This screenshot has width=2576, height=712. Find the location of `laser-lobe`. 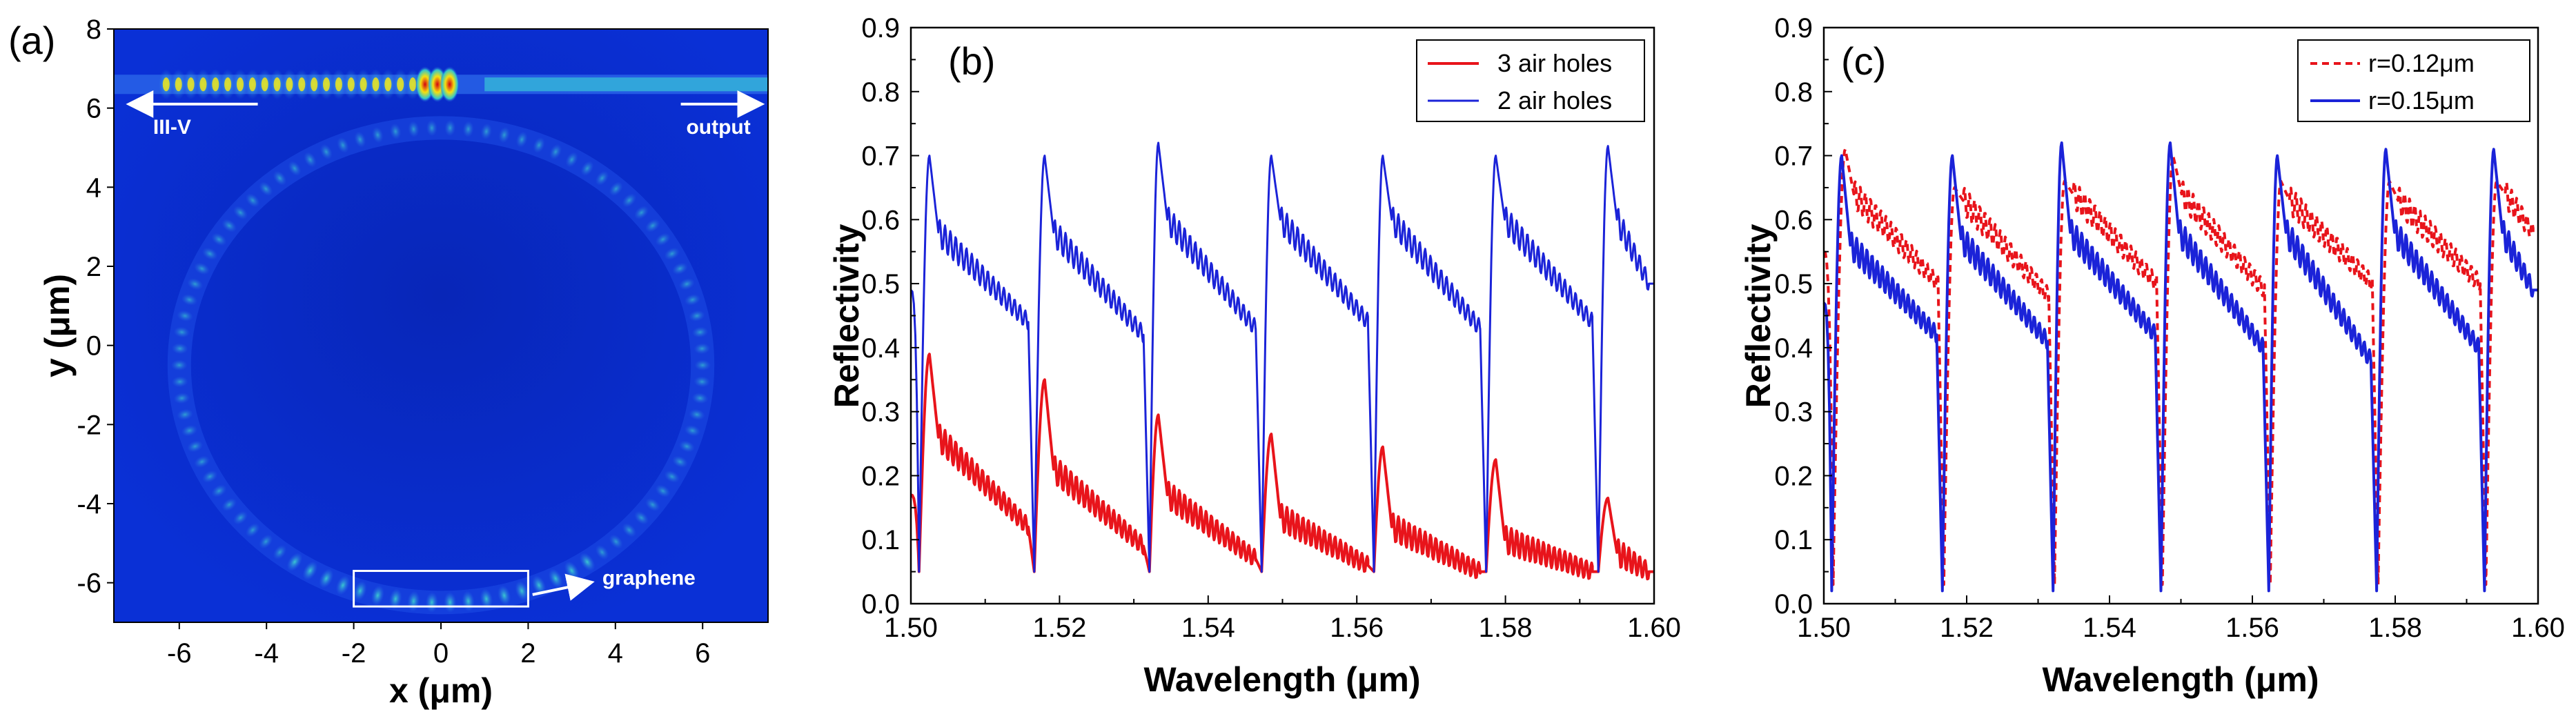

laser-lobe is located at coordinates (450, 84).